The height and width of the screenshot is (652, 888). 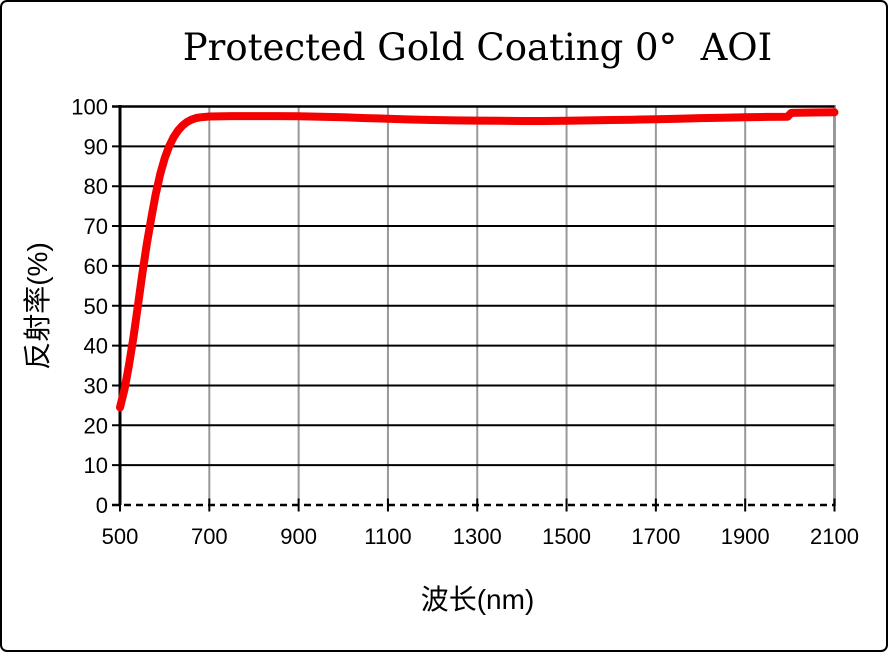 I want to click on y-tick-label: 0, so click(x=102, y=505).